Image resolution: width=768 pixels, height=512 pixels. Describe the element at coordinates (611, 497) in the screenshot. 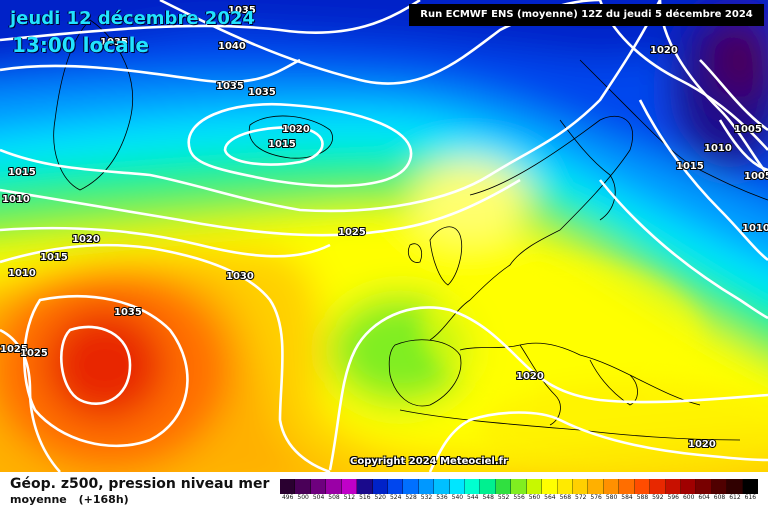

I see `legend-value: 580` at that location.